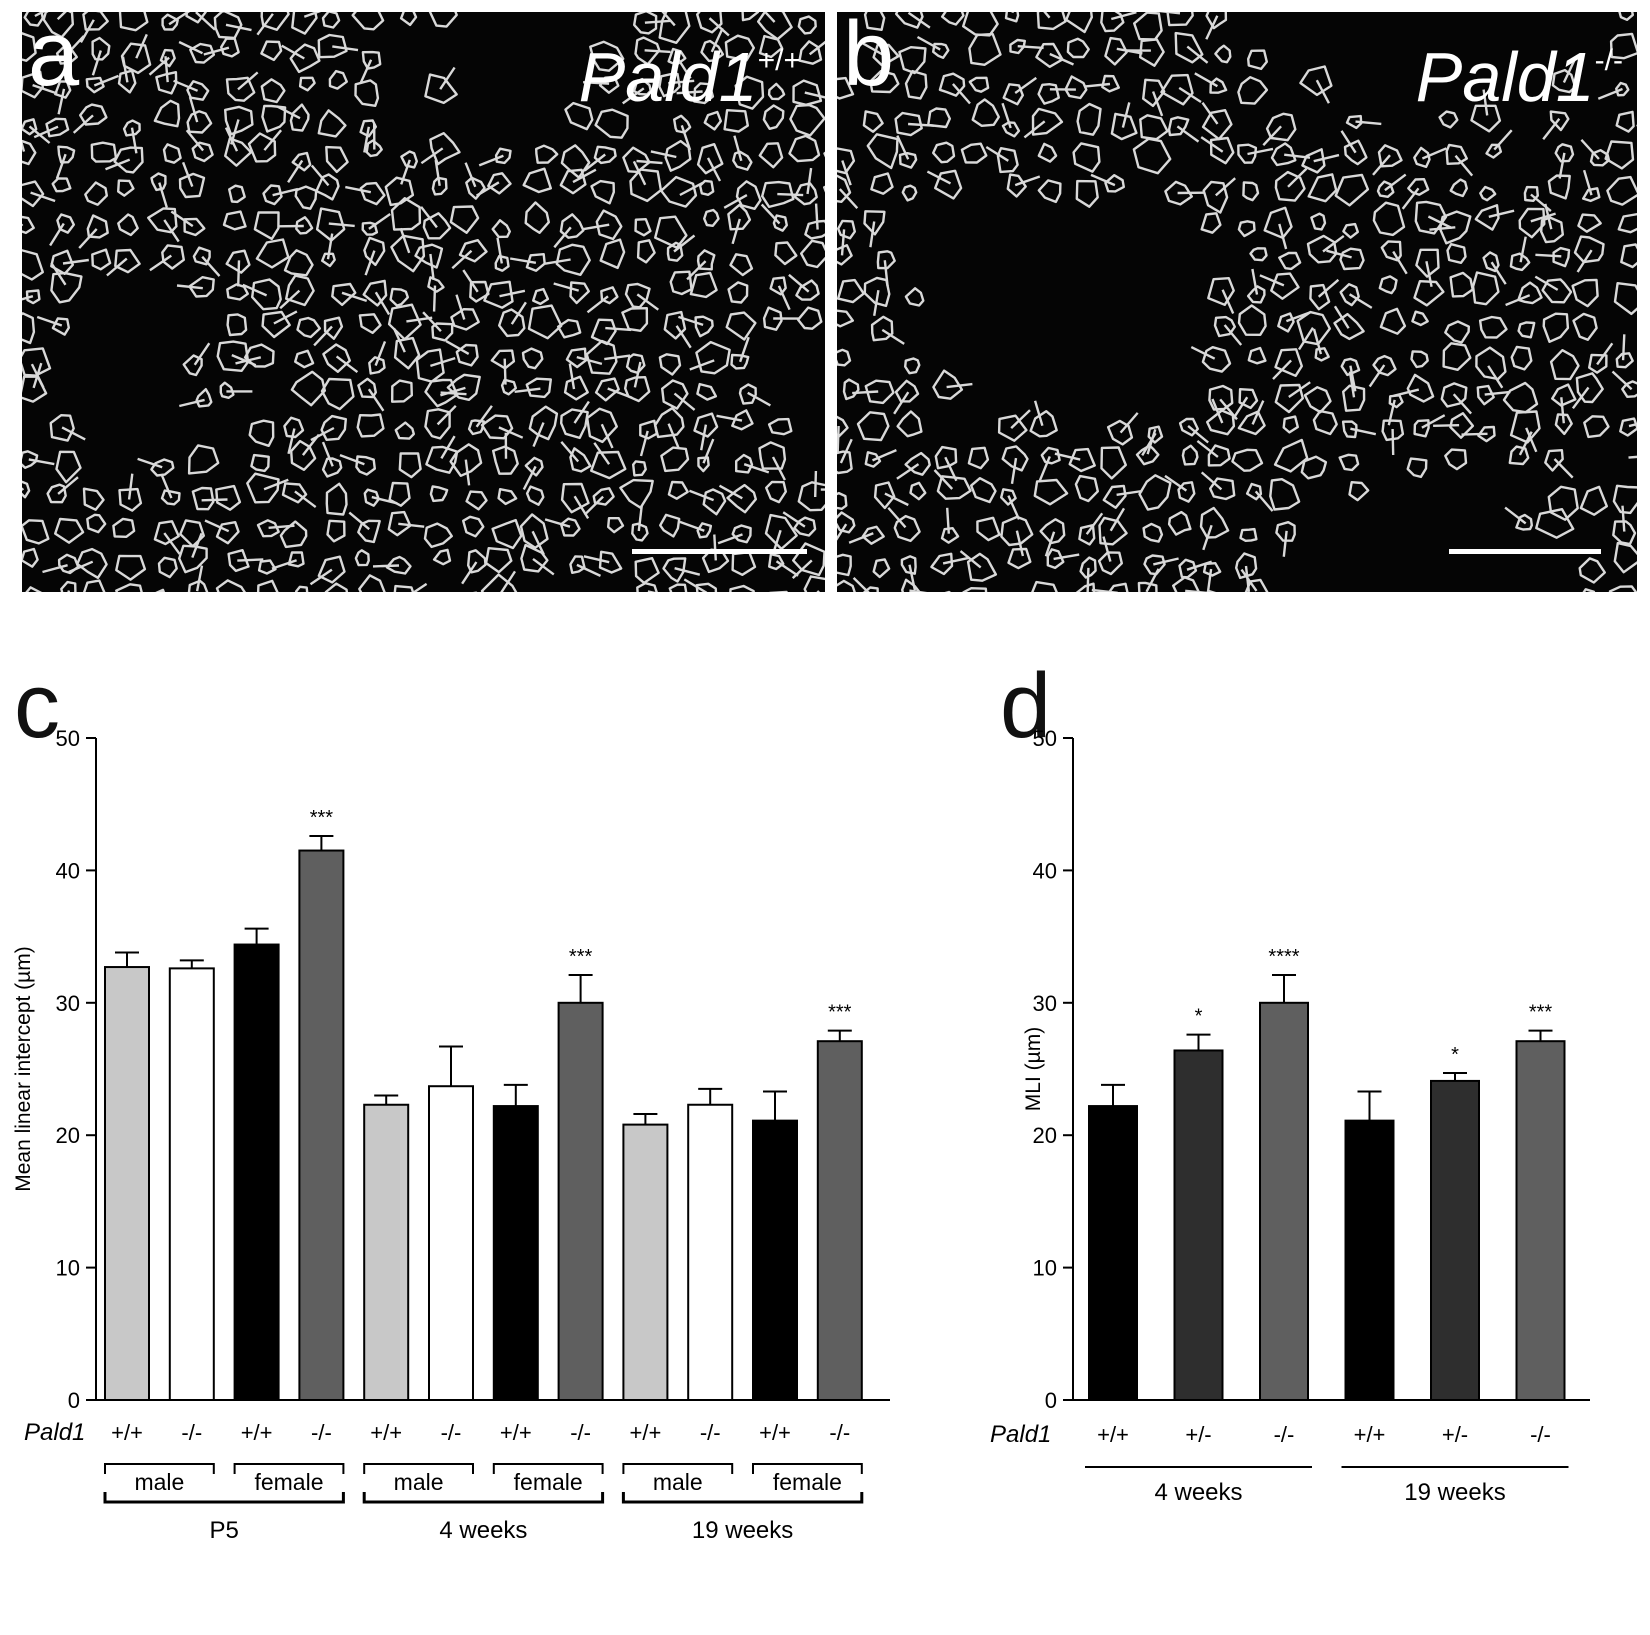  What do you see at coordinates (1113, 1434) in the screenshot?
I see `genotype-tick-label: +/+` at bounding box center [1113, 1434].